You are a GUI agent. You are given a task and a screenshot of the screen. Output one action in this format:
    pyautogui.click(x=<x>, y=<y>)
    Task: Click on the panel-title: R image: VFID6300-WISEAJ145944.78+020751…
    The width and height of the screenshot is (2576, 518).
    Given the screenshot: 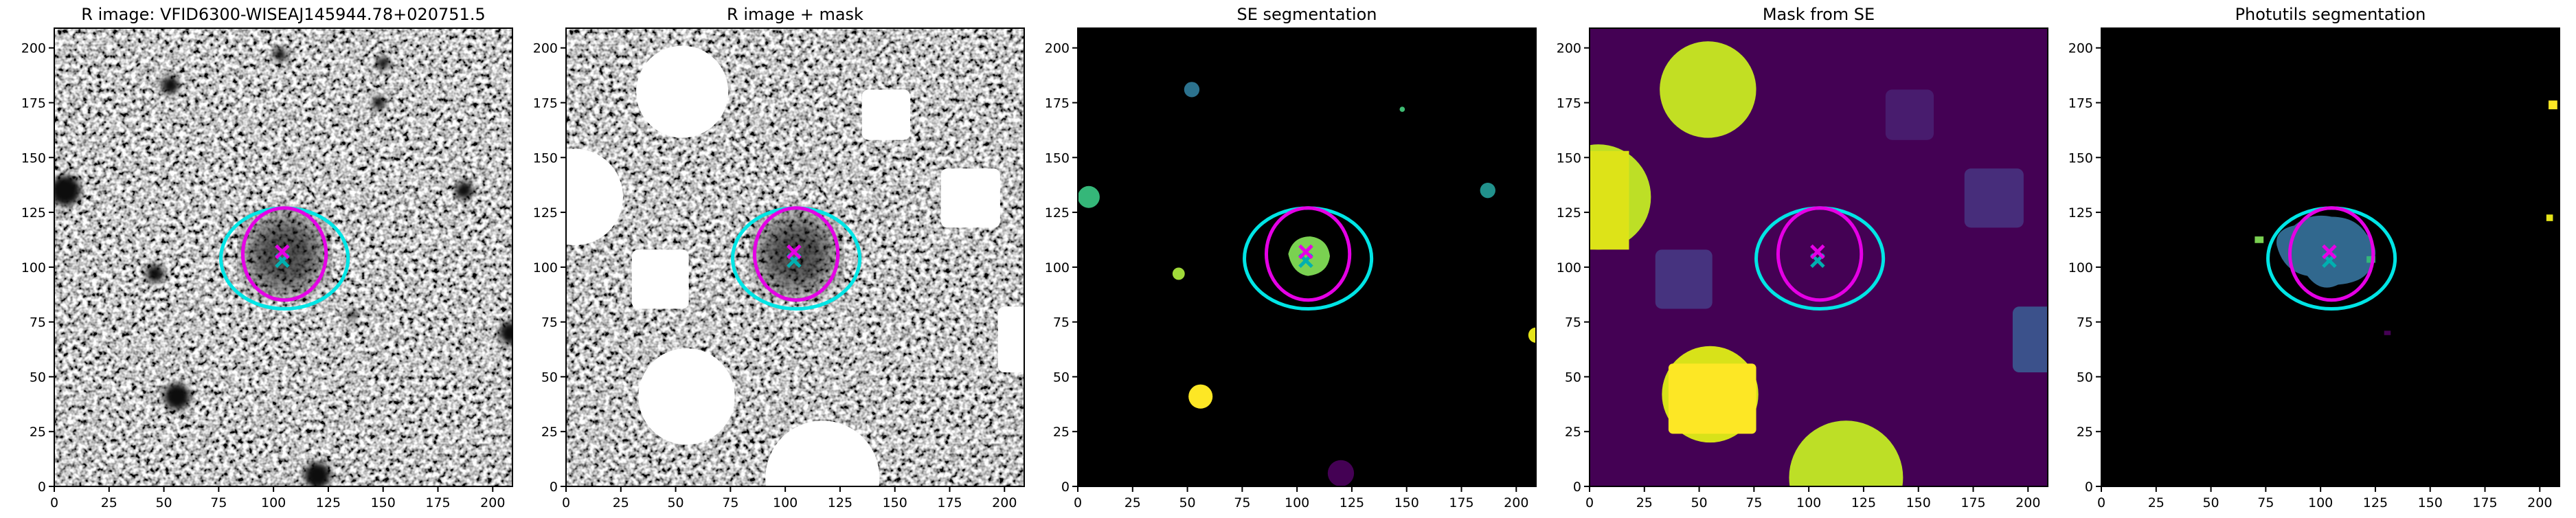 What is the action you would take?
    pyautogui.click(x=283, y=14)
    